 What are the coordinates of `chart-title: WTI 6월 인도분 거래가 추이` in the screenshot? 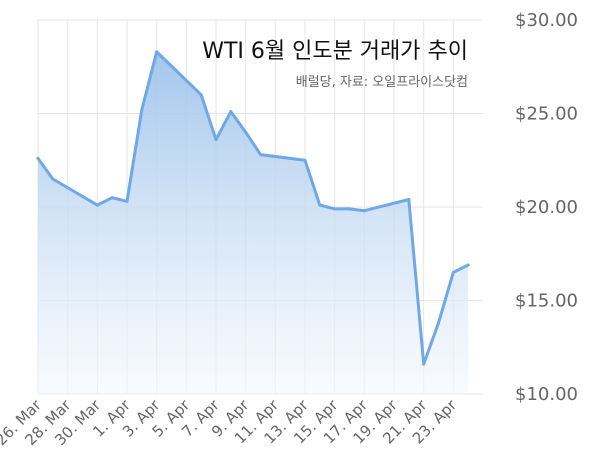 It's located at (335, 51).